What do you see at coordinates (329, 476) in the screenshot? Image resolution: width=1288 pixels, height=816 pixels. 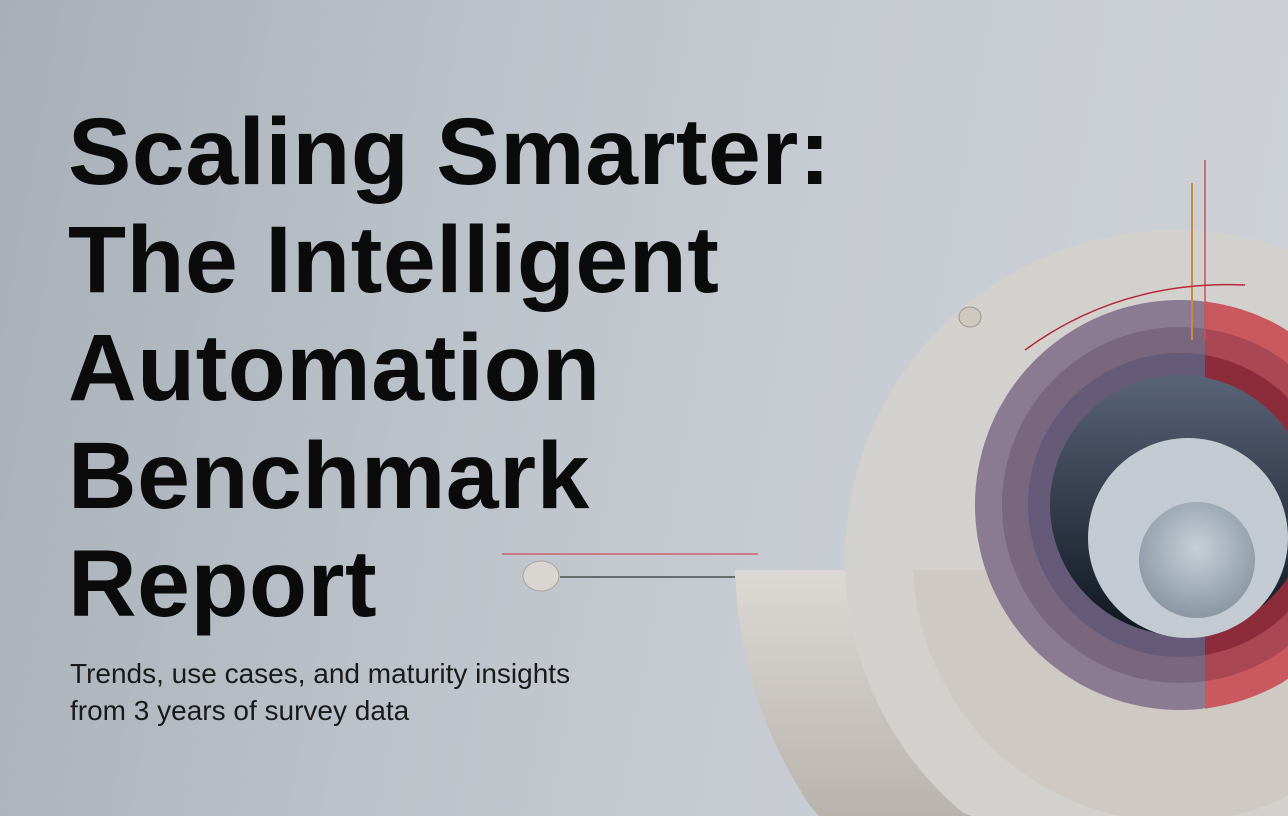 I see `title-line: Benchmark` at bounding box center [329, 476].